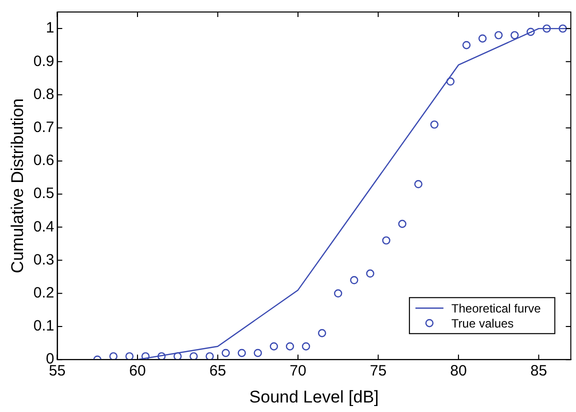 This screenshot has height=412, width=576. Describe the element at coordinates (43, 61) in the screenshot. I see `y-tick-label: 0.9` at that location.